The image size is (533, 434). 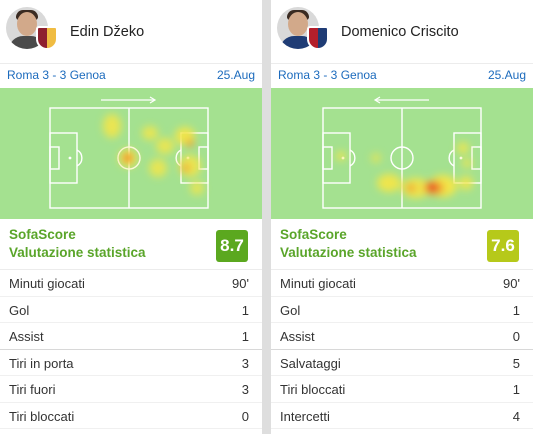 What do you see at coordinates (232, 246) in the screenshot?
I see `rating-badge: 8.7` at bounding box center [232, 246].